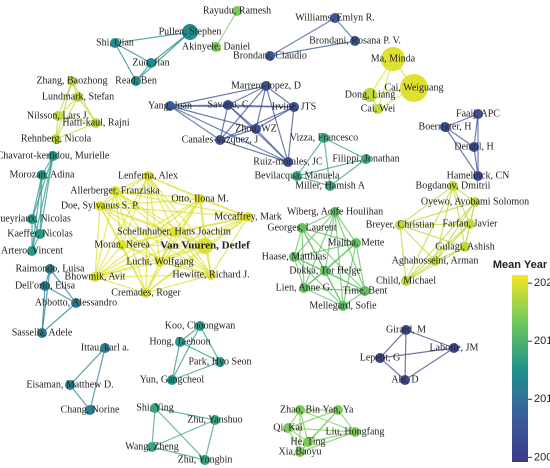 Image resolution: width=550 pixels, height=468 pixels. Describe the element at coordinates (406, 280) in the screenshot. I see `node-label: Child, Michael` at that location.